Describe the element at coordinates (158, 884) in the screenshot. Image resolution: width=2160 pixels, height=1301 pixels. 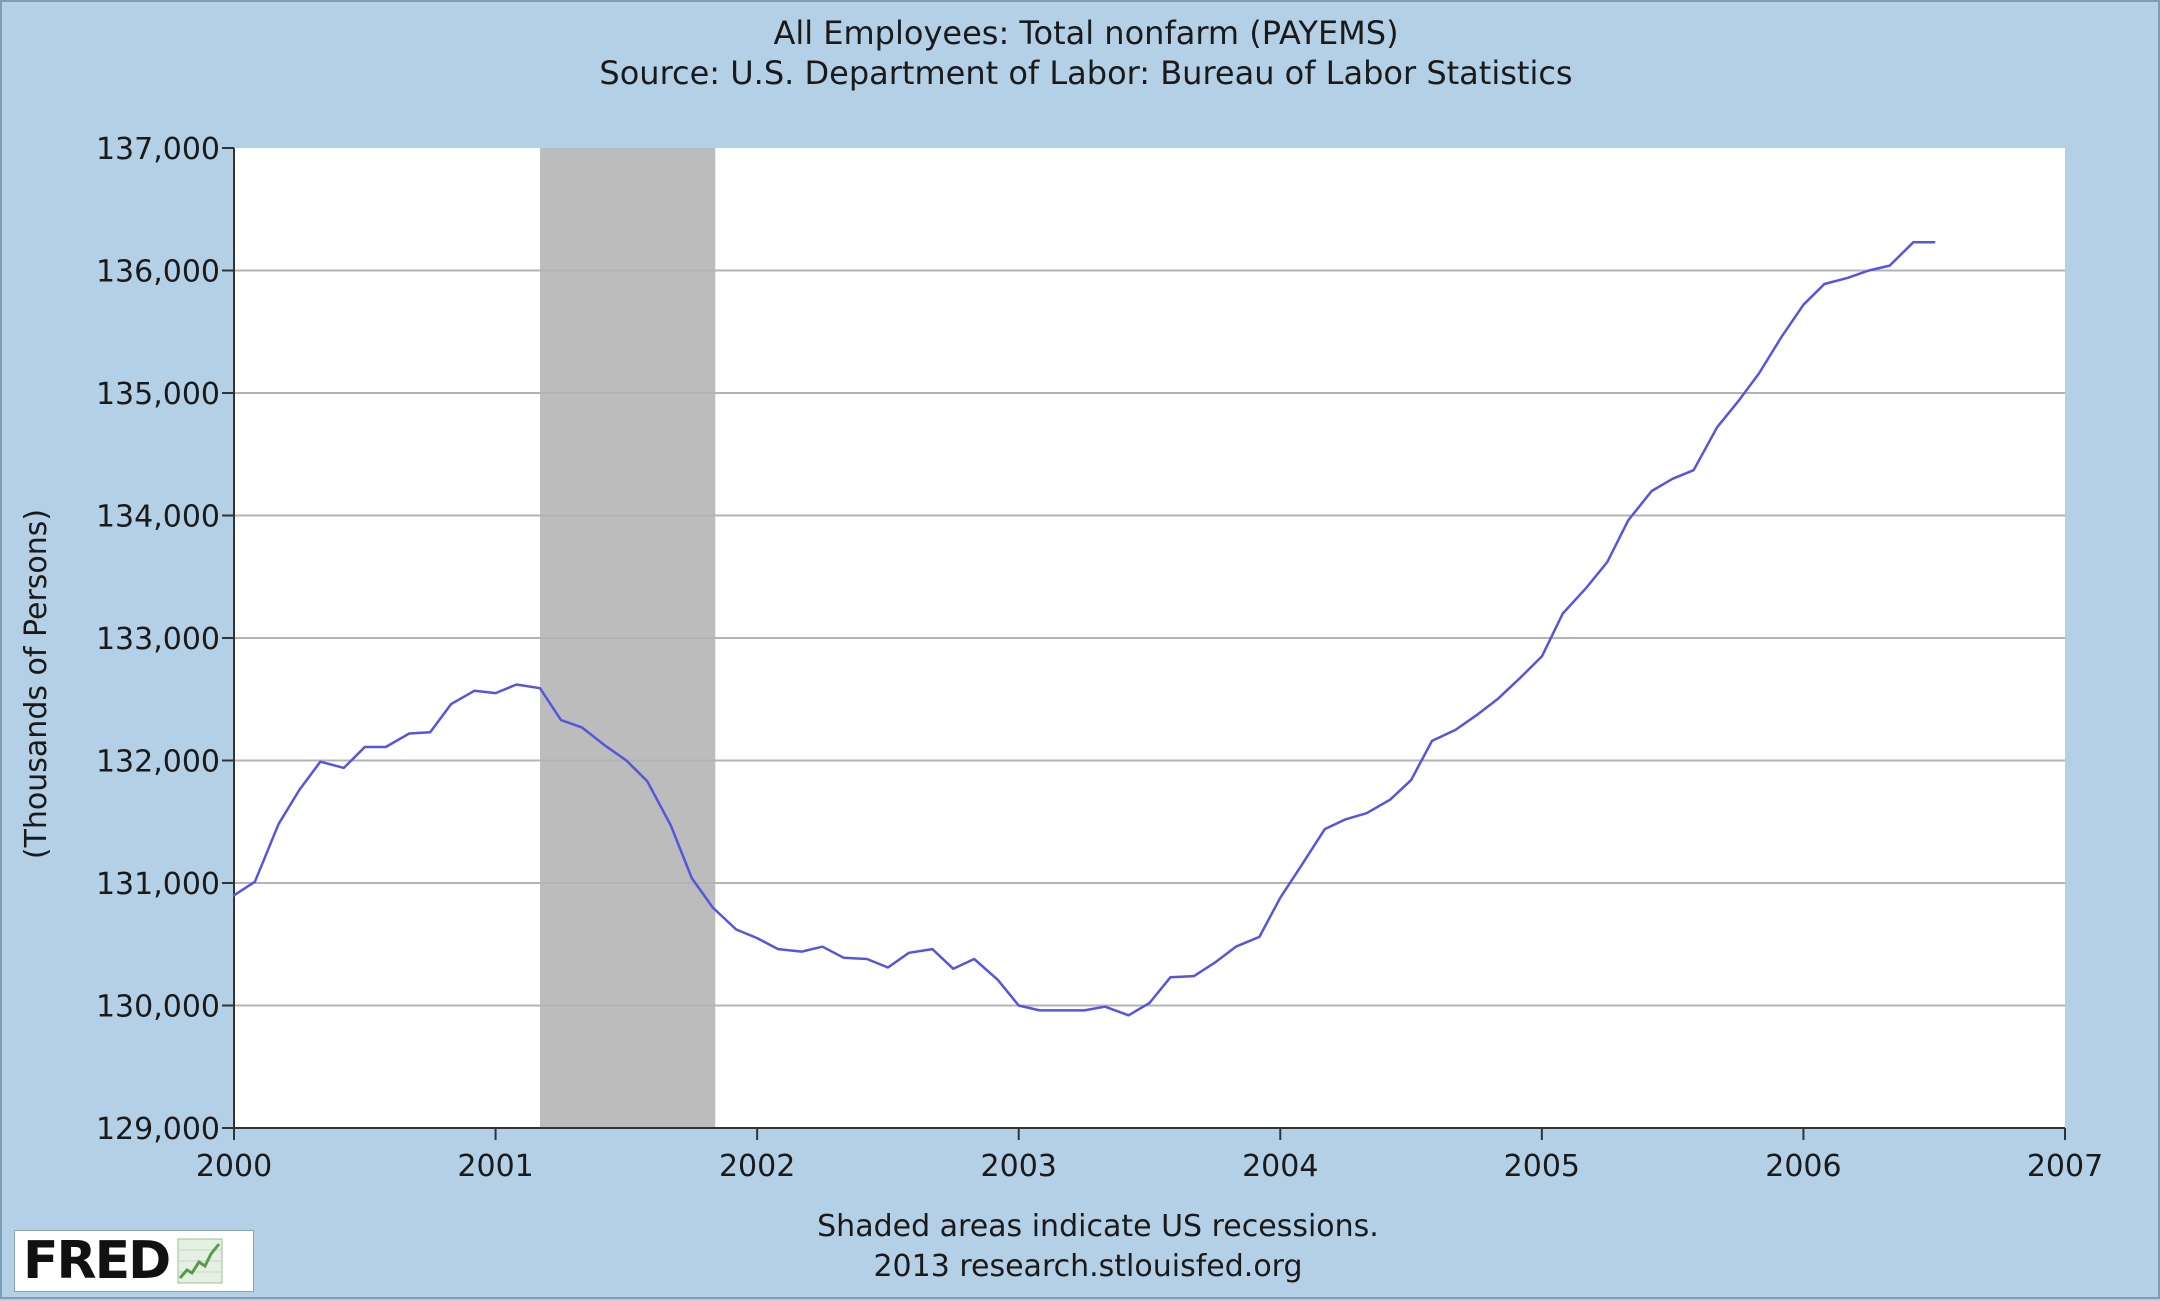
I see `y-tick-label: 131,000` at that location.